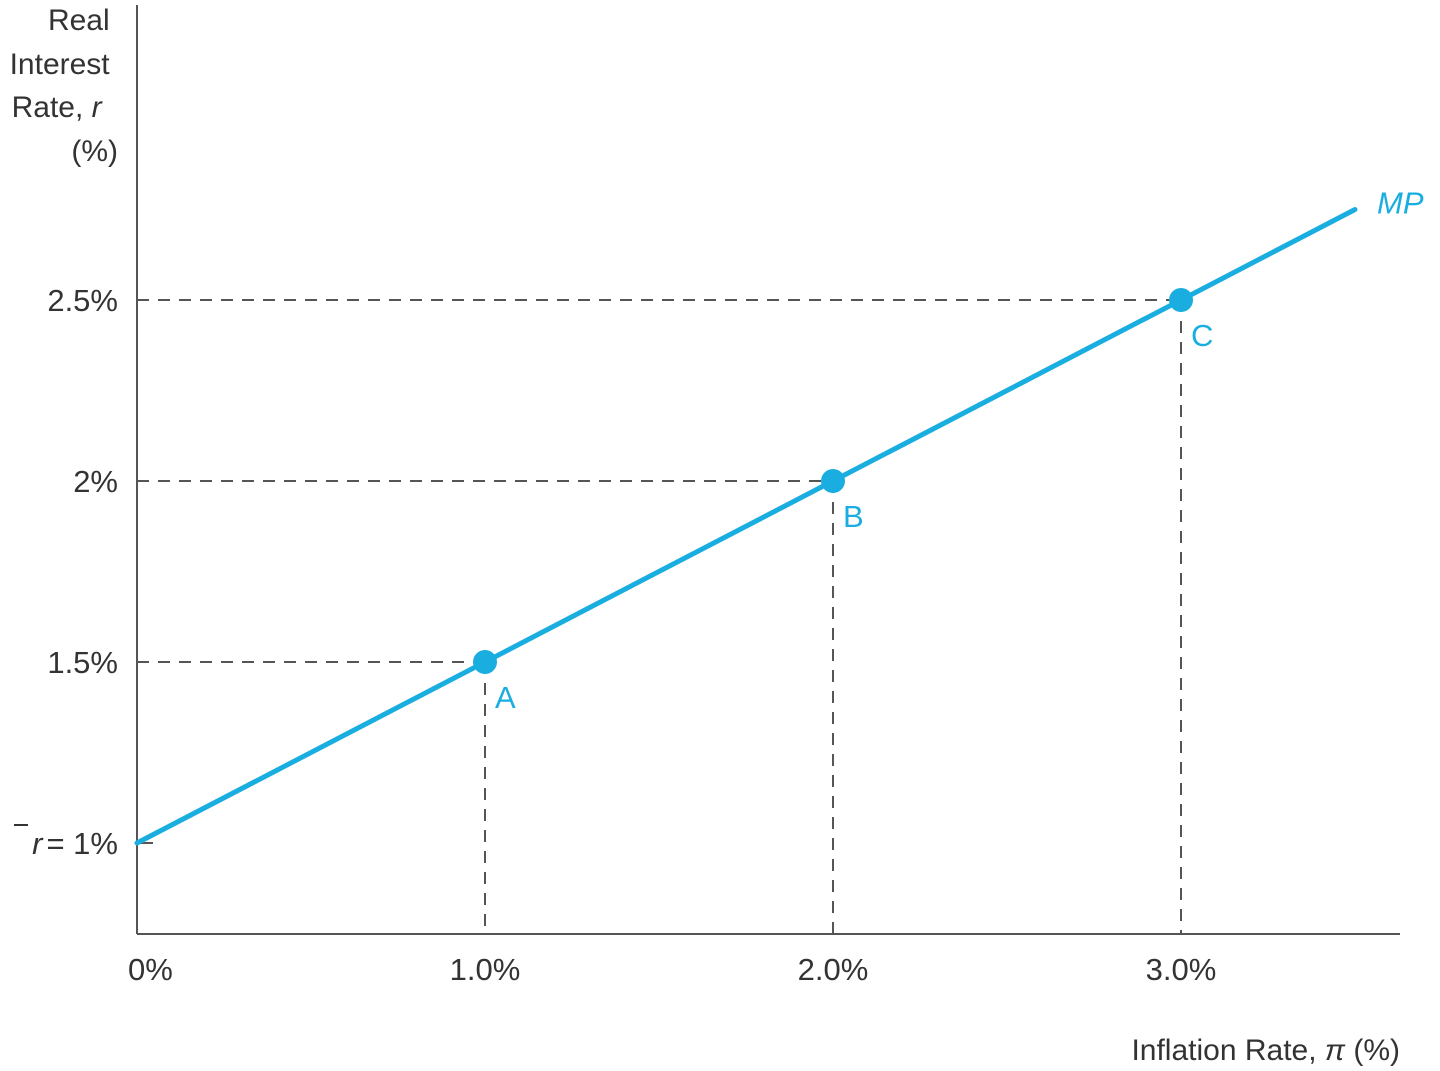 The image size is (1440, 1071). I want to click on x-axis-title-text: Inflation Rate,, so click(1227, 1050).